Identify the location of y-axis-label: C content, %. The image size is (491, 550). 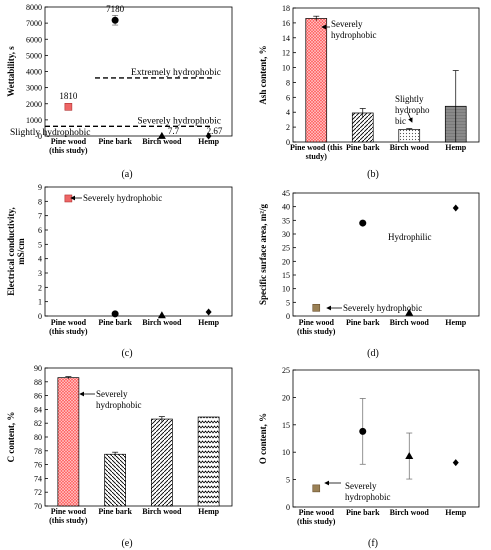
(11, 437).